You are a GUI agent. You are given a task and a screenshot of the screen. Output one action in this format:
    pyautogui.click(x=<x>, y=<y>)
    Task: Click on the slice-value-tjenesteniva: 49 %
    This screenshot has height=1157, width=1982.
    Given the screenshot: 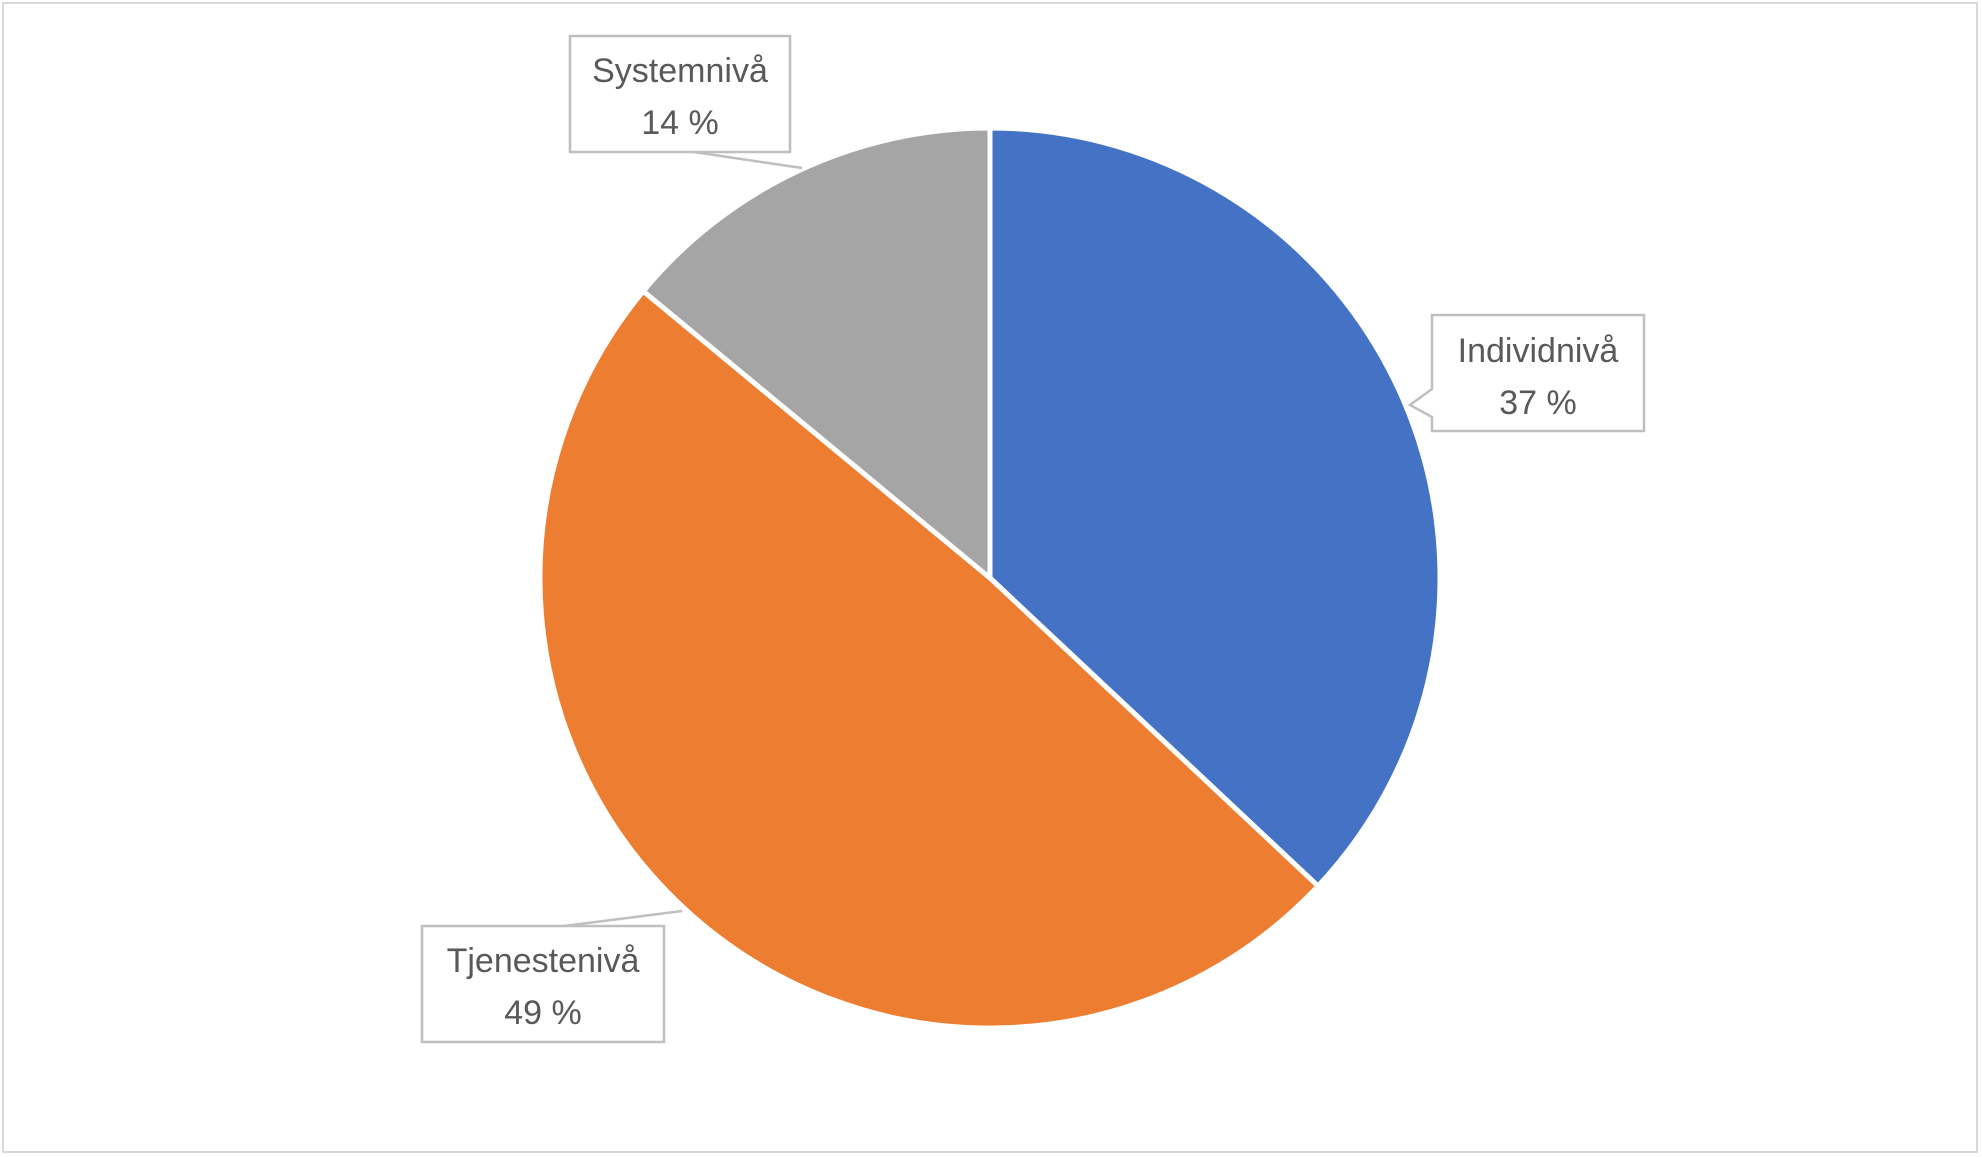 What is the action you would take?
    pyautogui.click(x=543, y=1013)
    